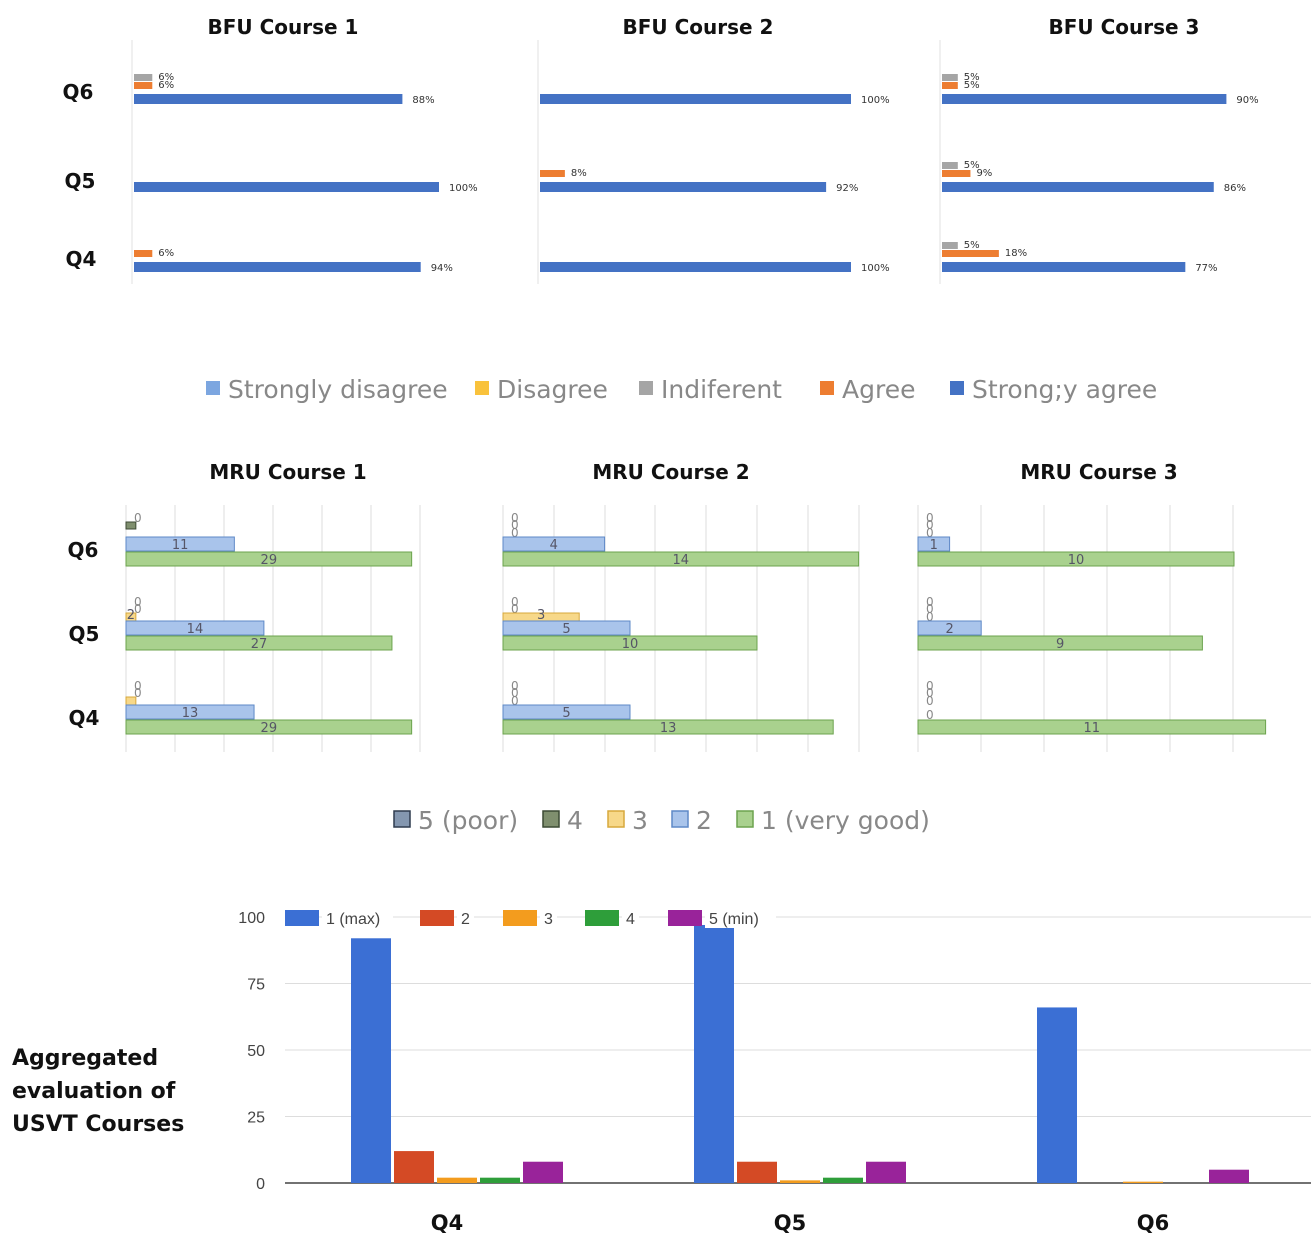 The width and height of the screenshot is (1311, 1234). Describe the element at coordinates (1078, 187) in the screenshot. I see `bfu-3-bar-q5-strong-y-agree` at that location.